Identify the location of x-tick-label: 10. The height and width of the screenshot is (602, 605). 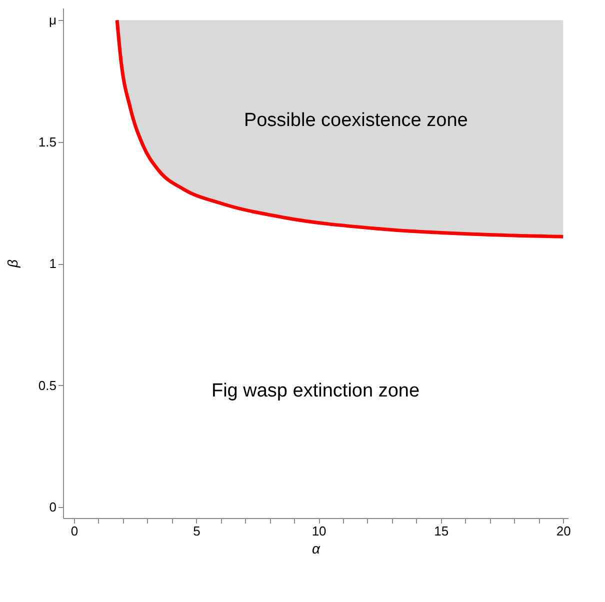
(319, 531).